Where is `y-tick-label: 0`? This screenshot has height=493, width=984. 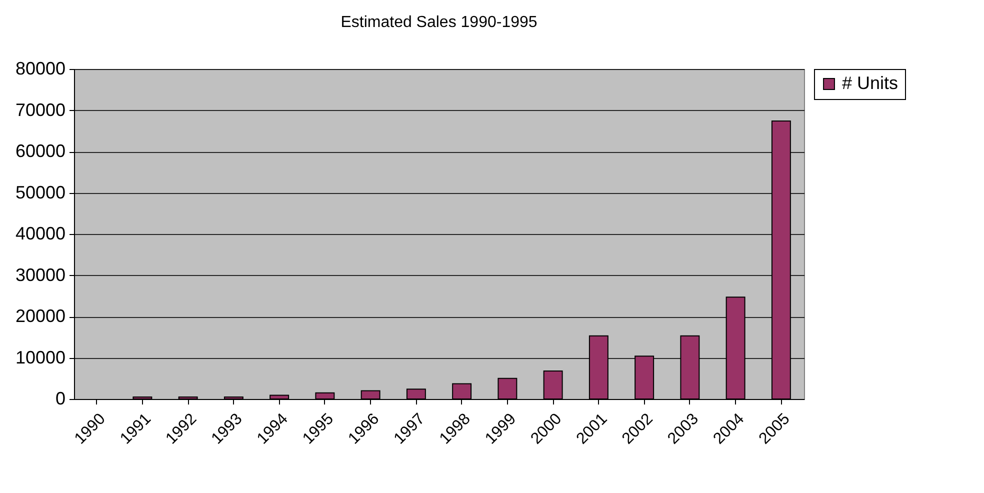 y-tick-label: 0 is located at coordinates (60, 398).